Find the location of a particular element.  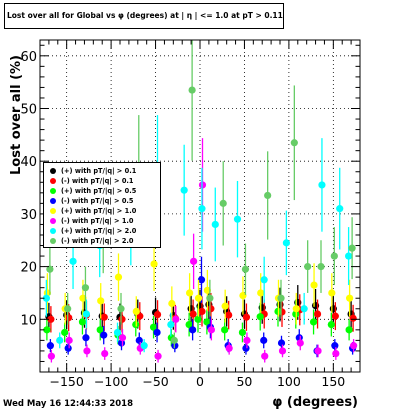

legend-label: (+) with pT/|q| > 2.0 is located at coordinates (99, 231).